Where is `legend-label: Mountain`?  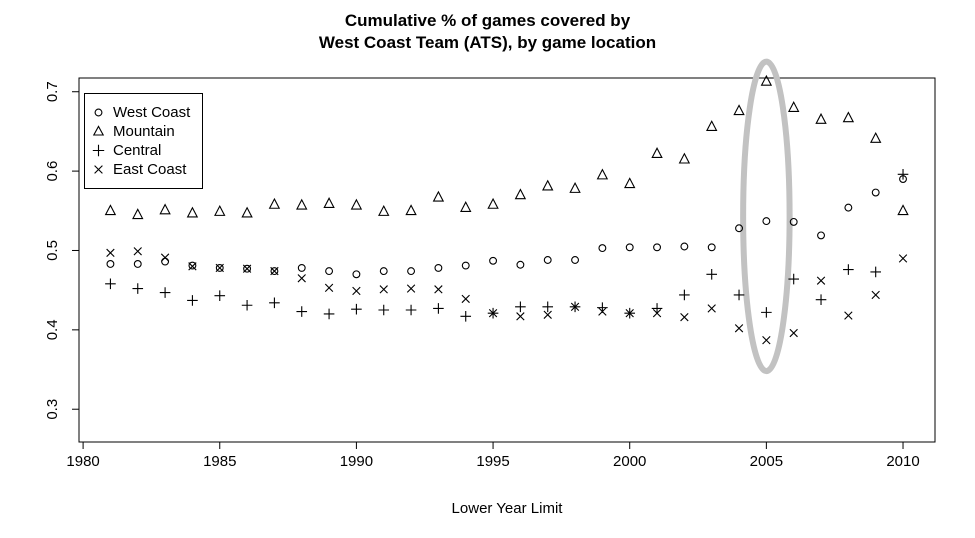 legend-label: Mountain is located at coordinates (144, 131).